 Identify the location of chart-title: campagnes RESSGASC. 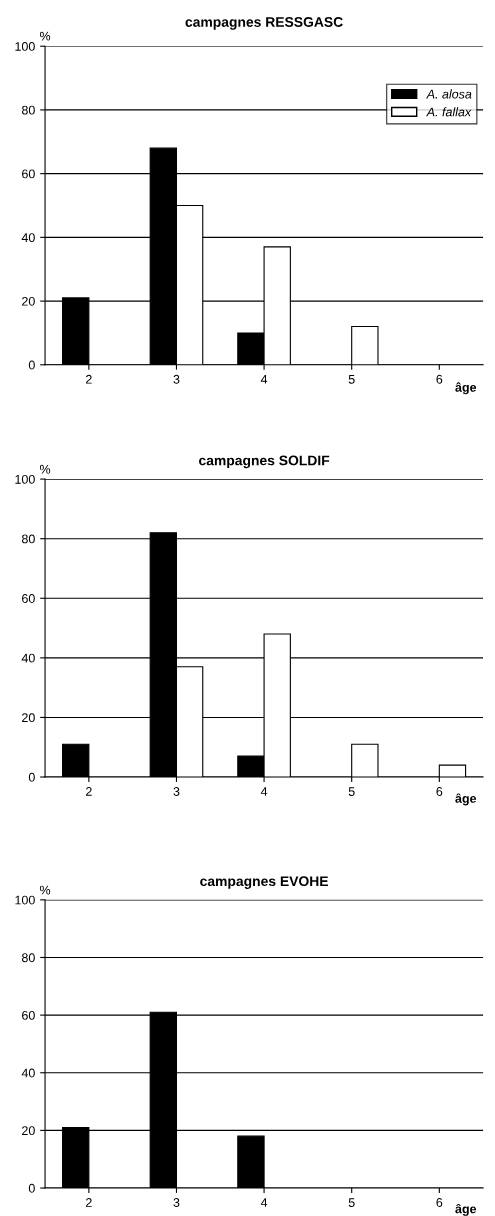
(264, 23).